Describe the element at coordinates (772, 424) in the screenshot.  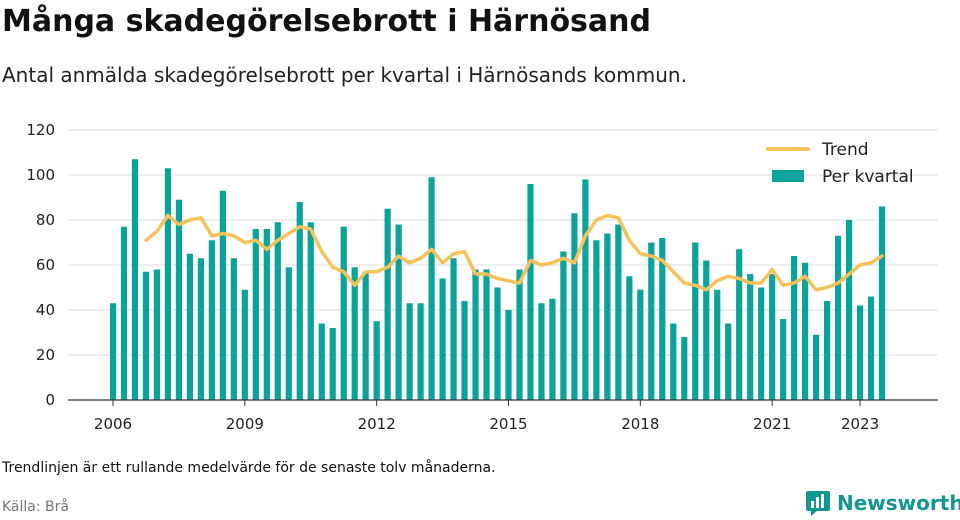
I see `x-tick-label: 2021` at that location.